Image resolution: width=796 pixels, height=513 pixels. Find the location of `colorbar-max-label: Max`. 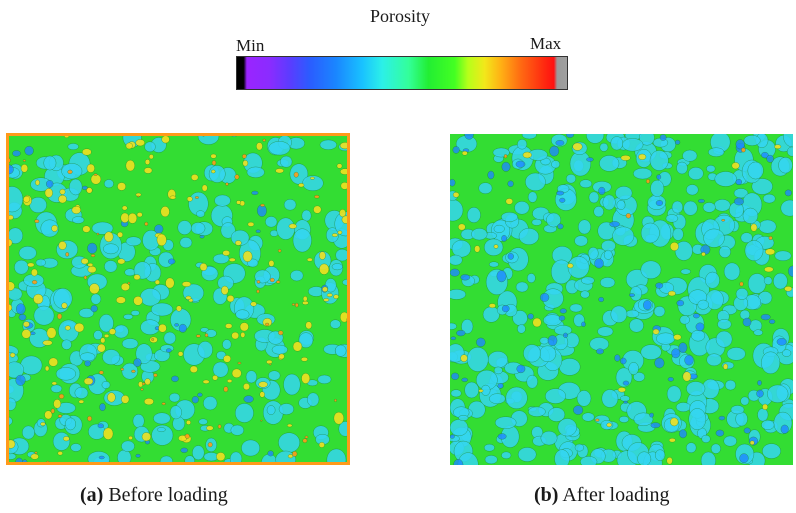

colorbar-max-label: Max is located at coordinates (546, 43).